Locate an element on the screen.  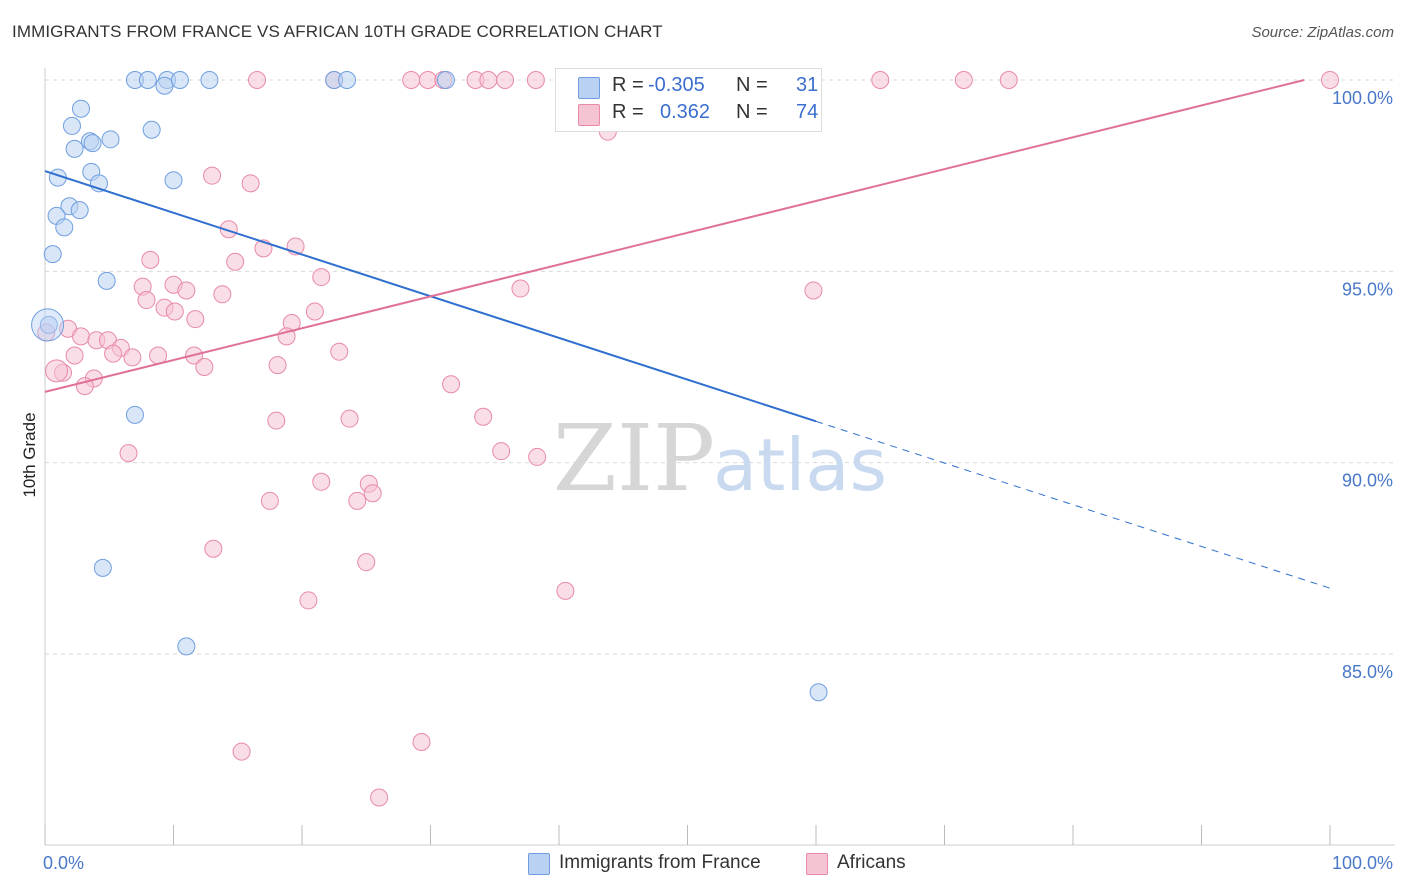
legend-n-value: 31 is located at coordinates (807, 85).